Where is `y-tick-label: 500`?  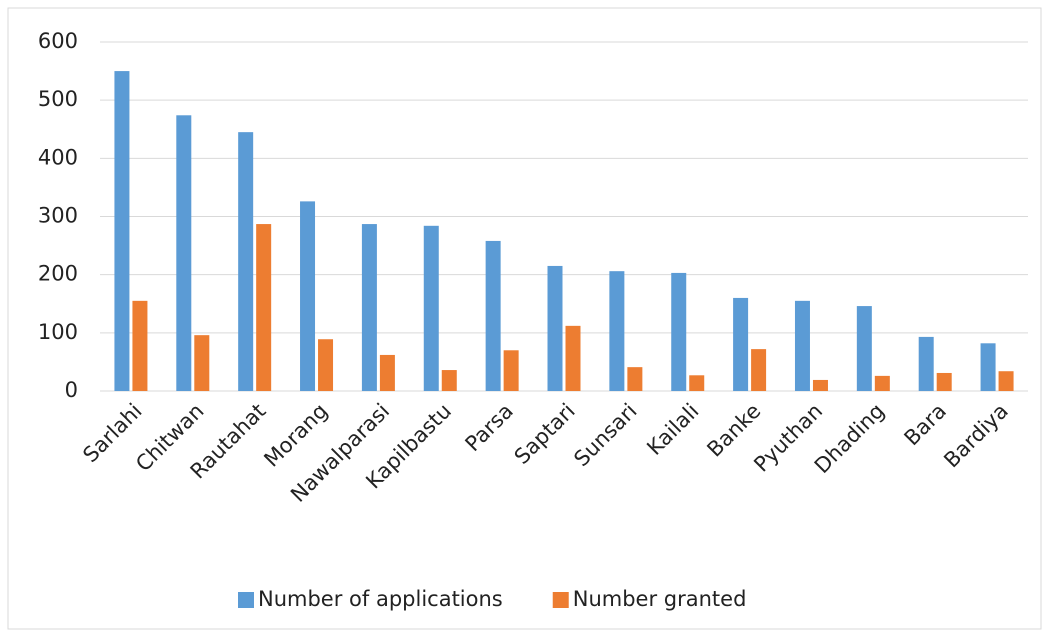 y-tick-label: 500 is located at coordinates (58, 99).